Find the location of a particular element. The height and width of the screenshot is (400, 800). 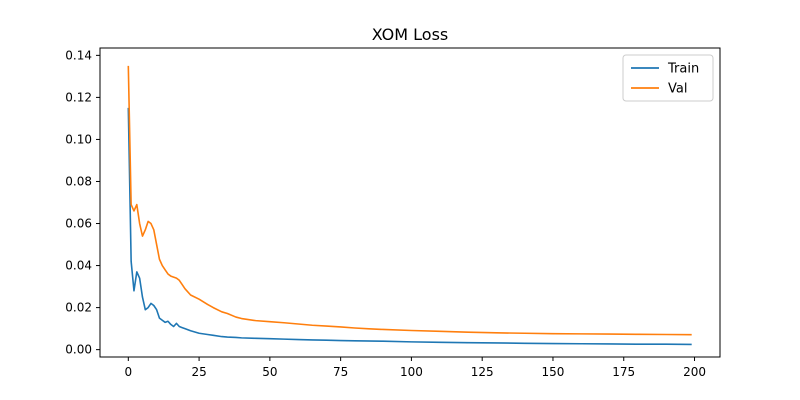

legend: Train Val is located at coordinates (668, 78).